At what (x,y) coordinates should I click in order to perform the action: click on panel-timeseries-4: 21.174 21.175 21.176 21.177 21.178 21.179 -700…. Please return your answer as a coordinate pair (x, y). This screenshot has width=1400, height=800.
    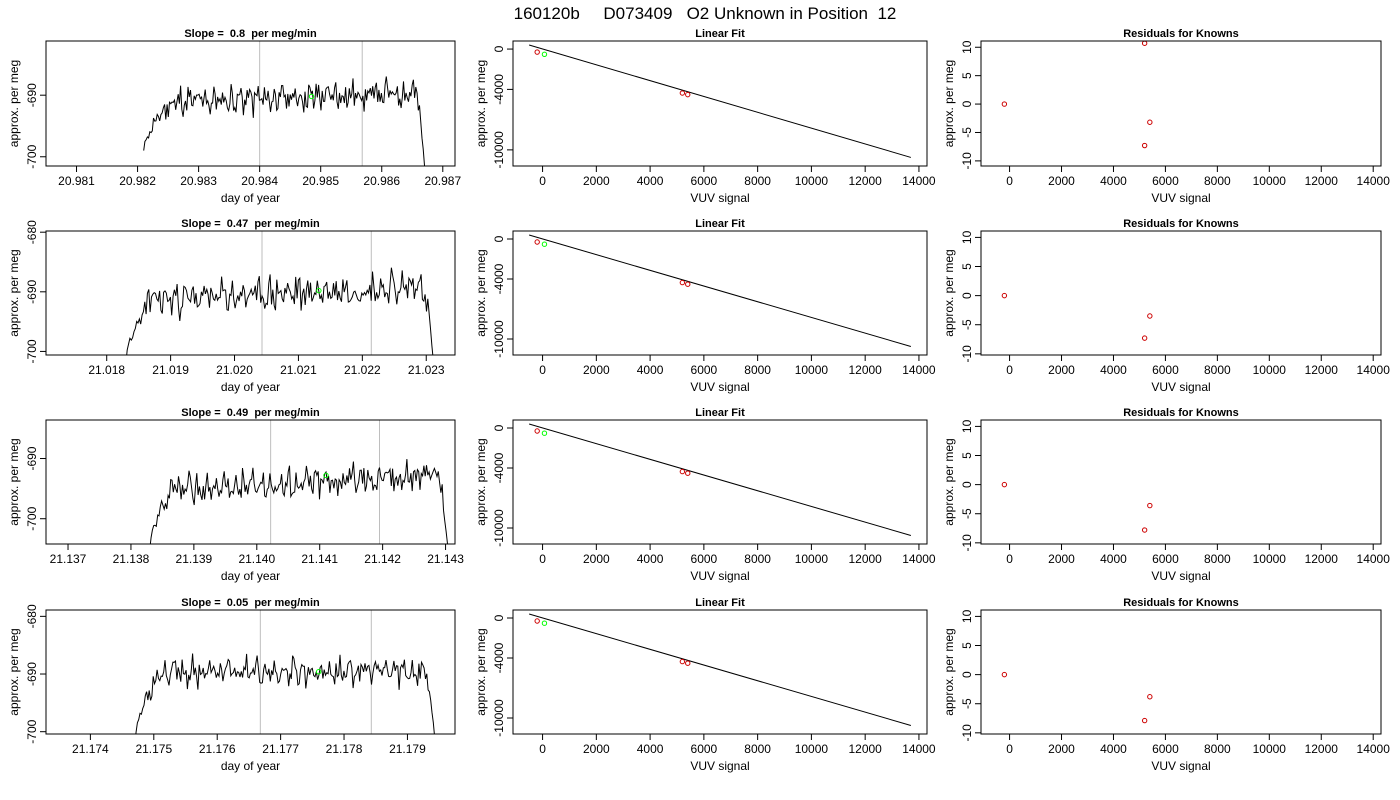
    Looking at the image, I should click on (231, 685).